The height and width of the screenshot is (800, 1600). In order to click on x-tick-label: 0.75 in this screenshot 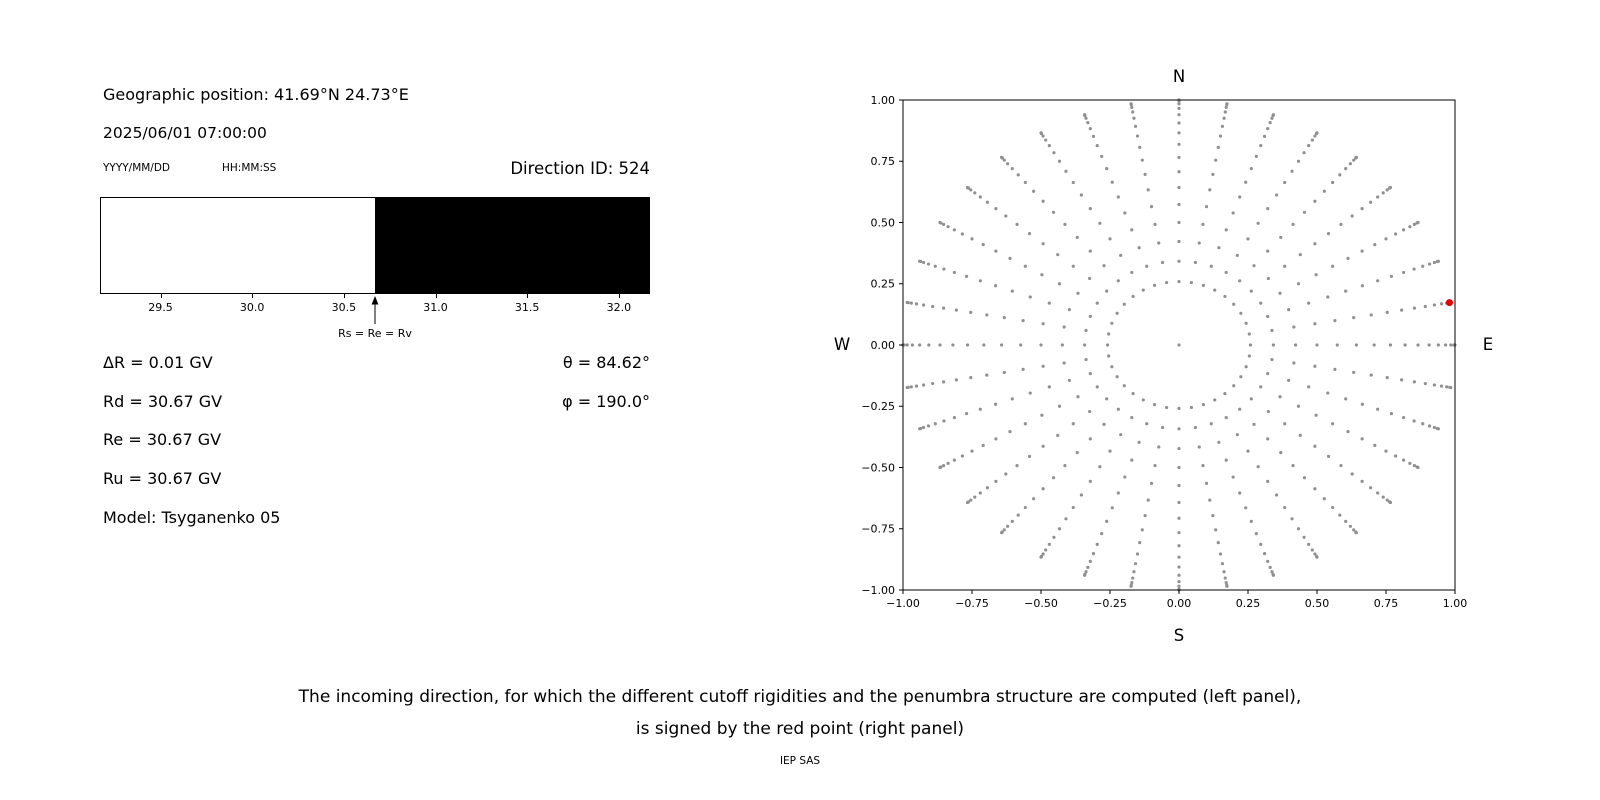, I will do `click(1386, 603)`.